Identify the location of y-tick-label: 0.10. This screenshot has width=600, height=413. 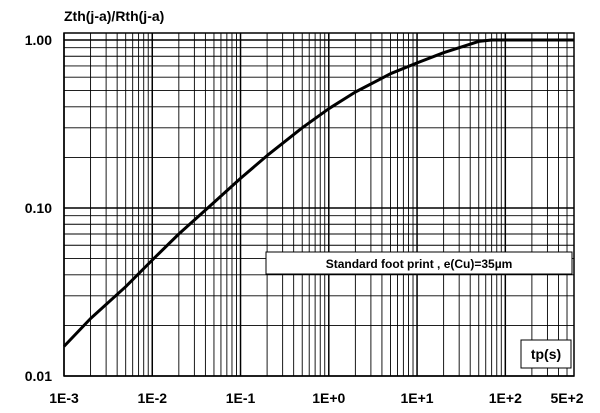
(38, 208).